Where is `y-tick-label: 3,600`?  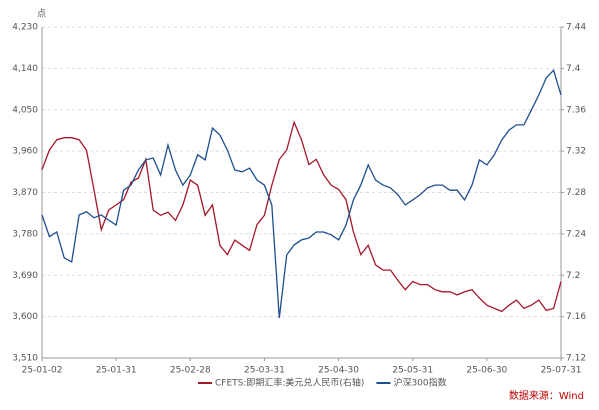
y-tick-label: 3,600 is located at coordinates (25, 317).